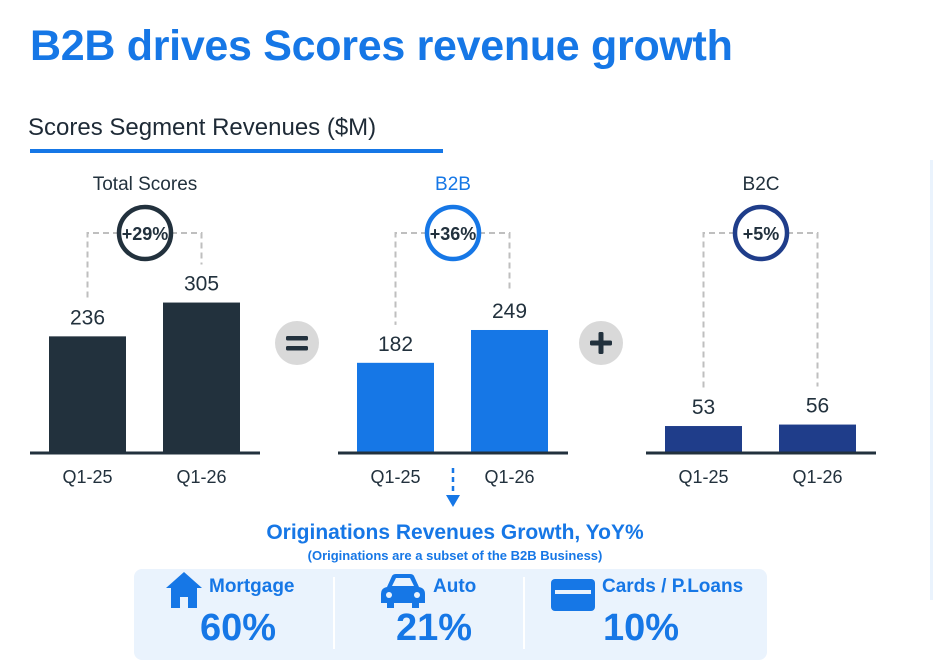  Describe the element at coordinates (87, 317) in the screenshot. I see `data-label: 236` at that location.